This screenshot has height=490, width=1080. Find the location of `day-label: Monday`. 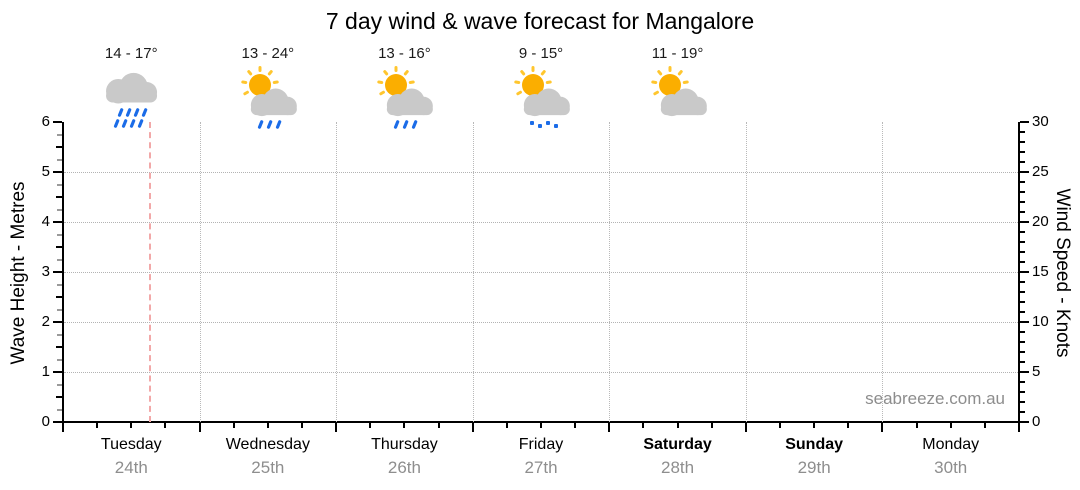

day-label: Monday is located at coordinates (951, 444).